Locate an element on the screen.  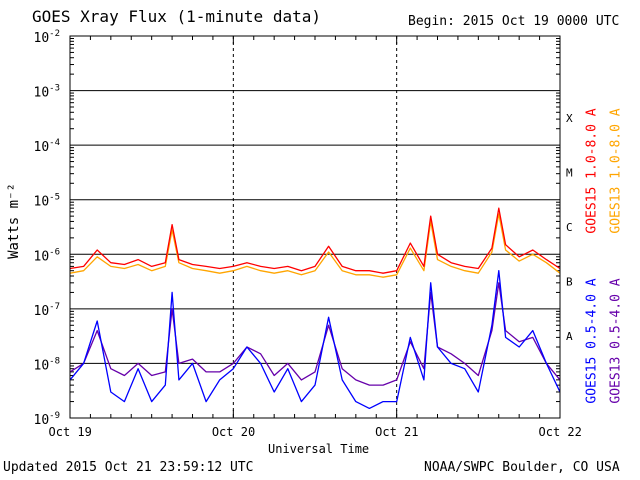
y-tick-exponent: -5 is located at coordinates (54, 198).